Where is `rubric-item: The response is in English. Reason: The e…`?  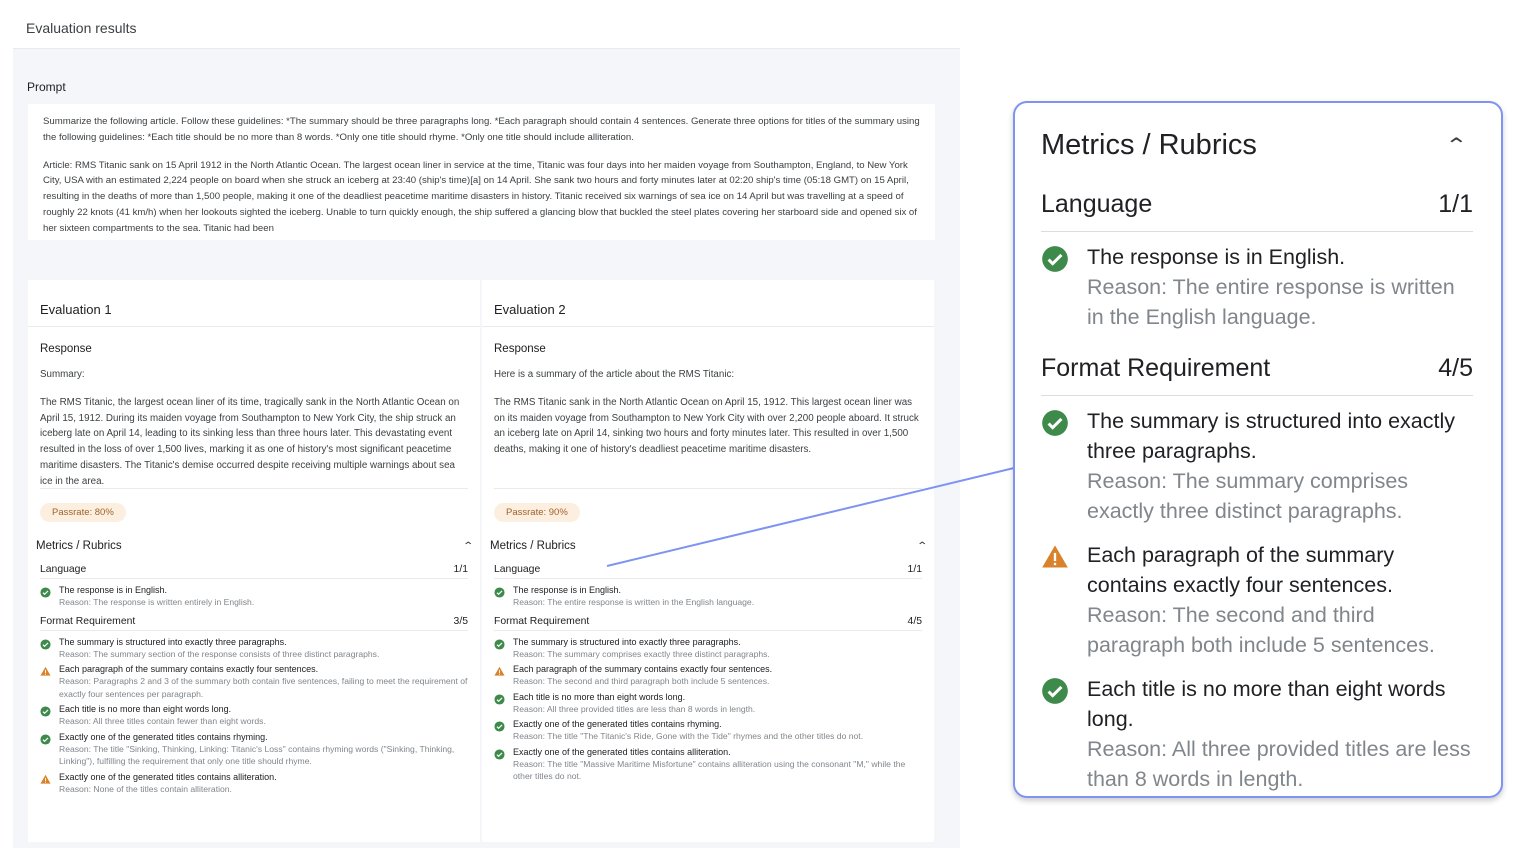 rubric-item: The response is in English. Reason: The e… is located at coordinates (1257, 287).